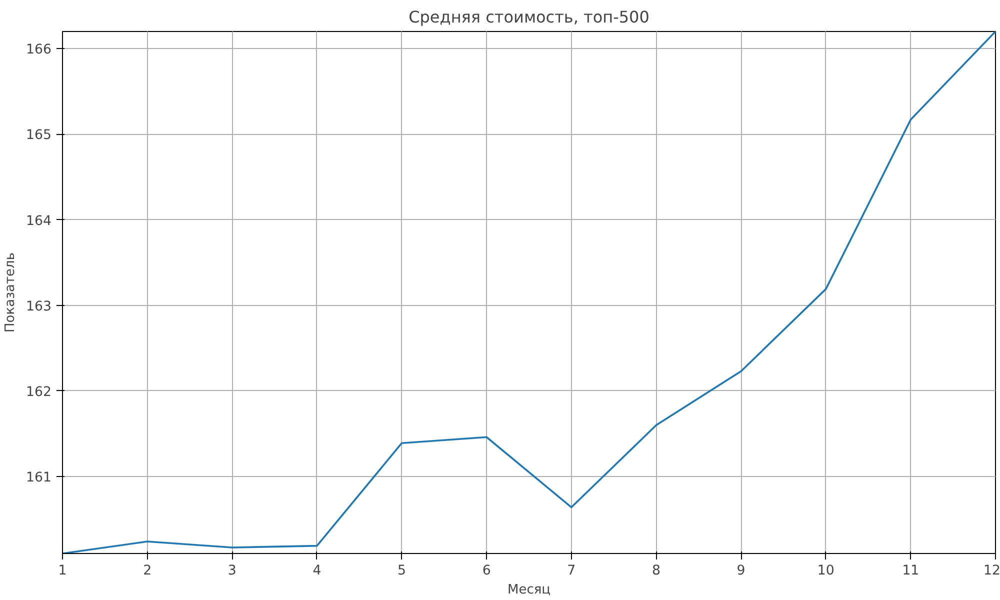  What do you see at coordinates (656, 571) in the screenshot?
I see `x-tick-label: 8` at bounding box center [656, 571].